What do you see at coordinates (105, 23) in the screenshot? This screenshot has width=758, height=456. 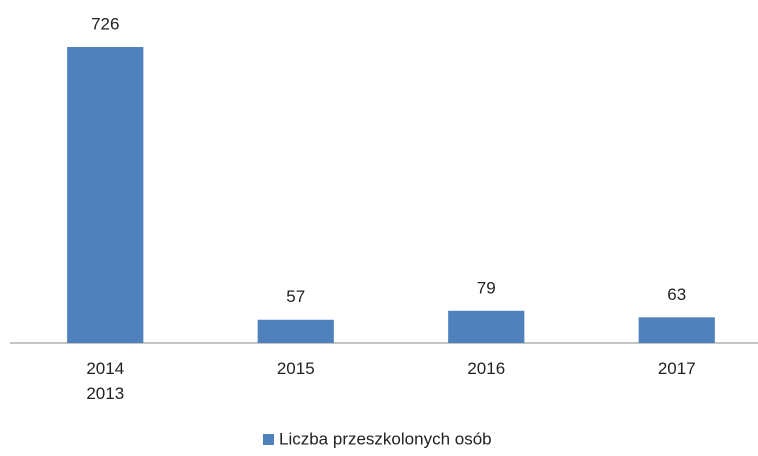 I see `value-label: 726` at bounding box center [105, 23].